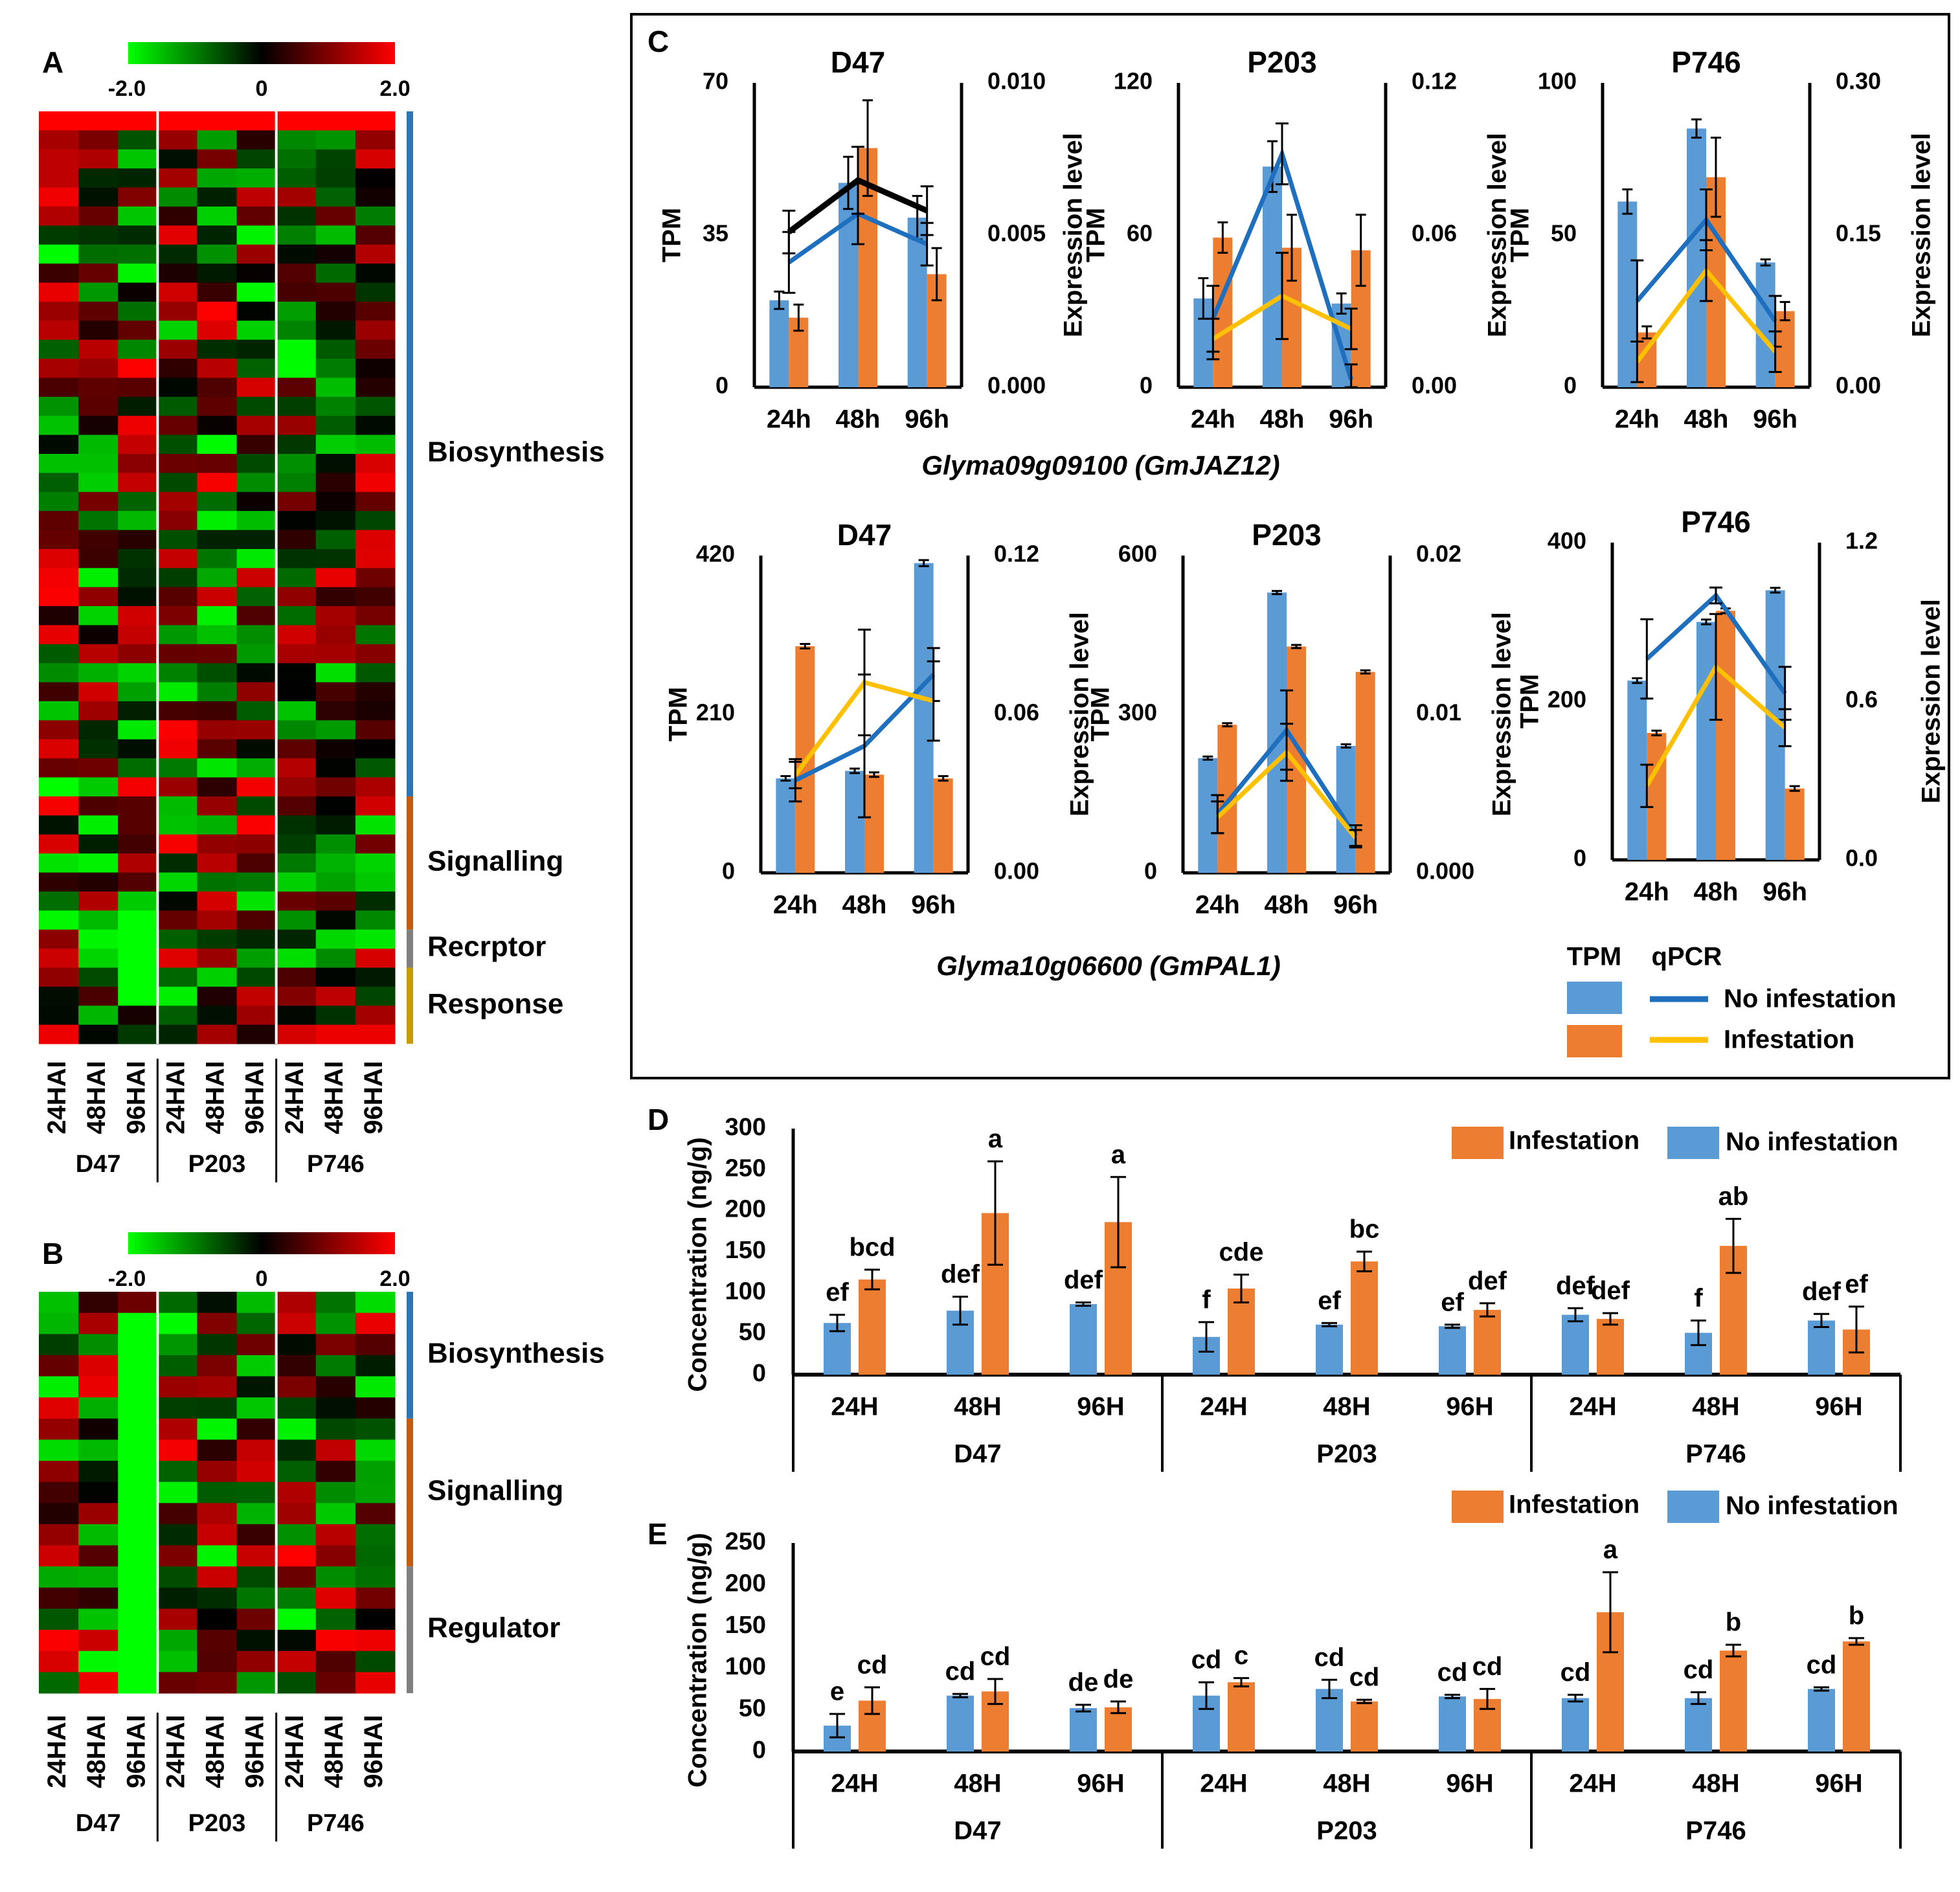 This screenshot has height=1892, width=1960. What do you see at coordinates (1838, 1784) in the screenshot?
I see `conc-time-label: 96H` at bounding box center [1838, 1784].